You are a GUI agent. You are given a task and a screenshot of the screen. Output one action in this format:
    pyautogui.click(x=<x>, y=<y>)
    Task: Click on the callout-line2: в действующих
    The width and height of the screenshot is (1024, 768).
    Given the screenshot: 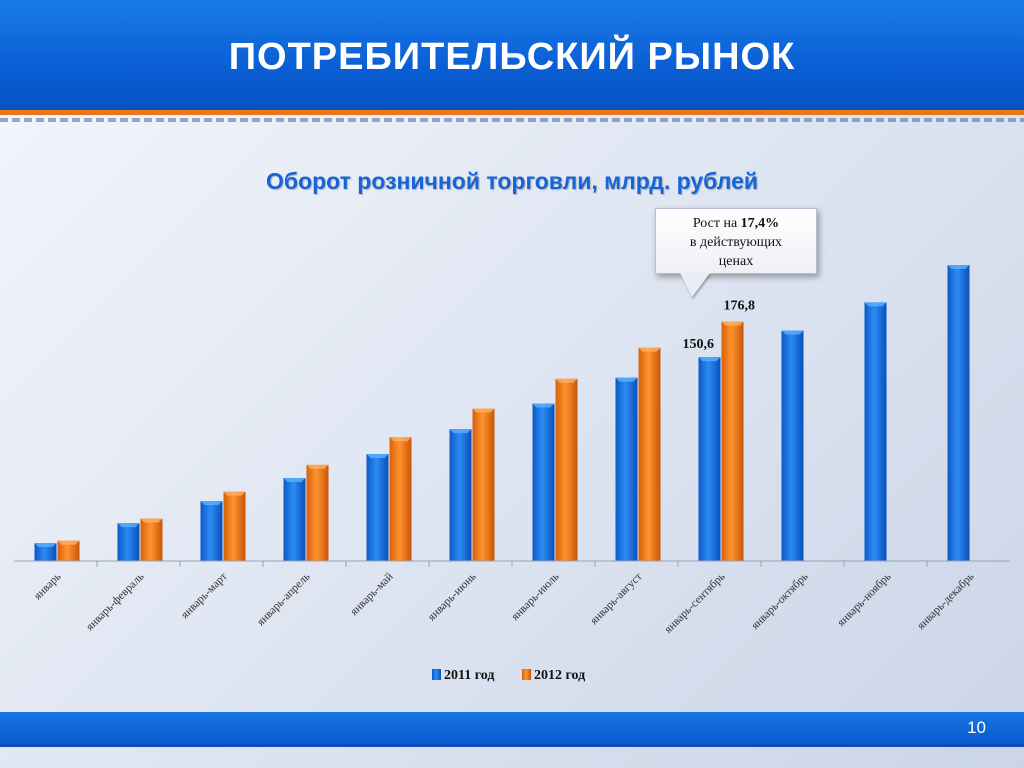 What is the action you would take?
    pyautogui.click(x=736, y=242)
    